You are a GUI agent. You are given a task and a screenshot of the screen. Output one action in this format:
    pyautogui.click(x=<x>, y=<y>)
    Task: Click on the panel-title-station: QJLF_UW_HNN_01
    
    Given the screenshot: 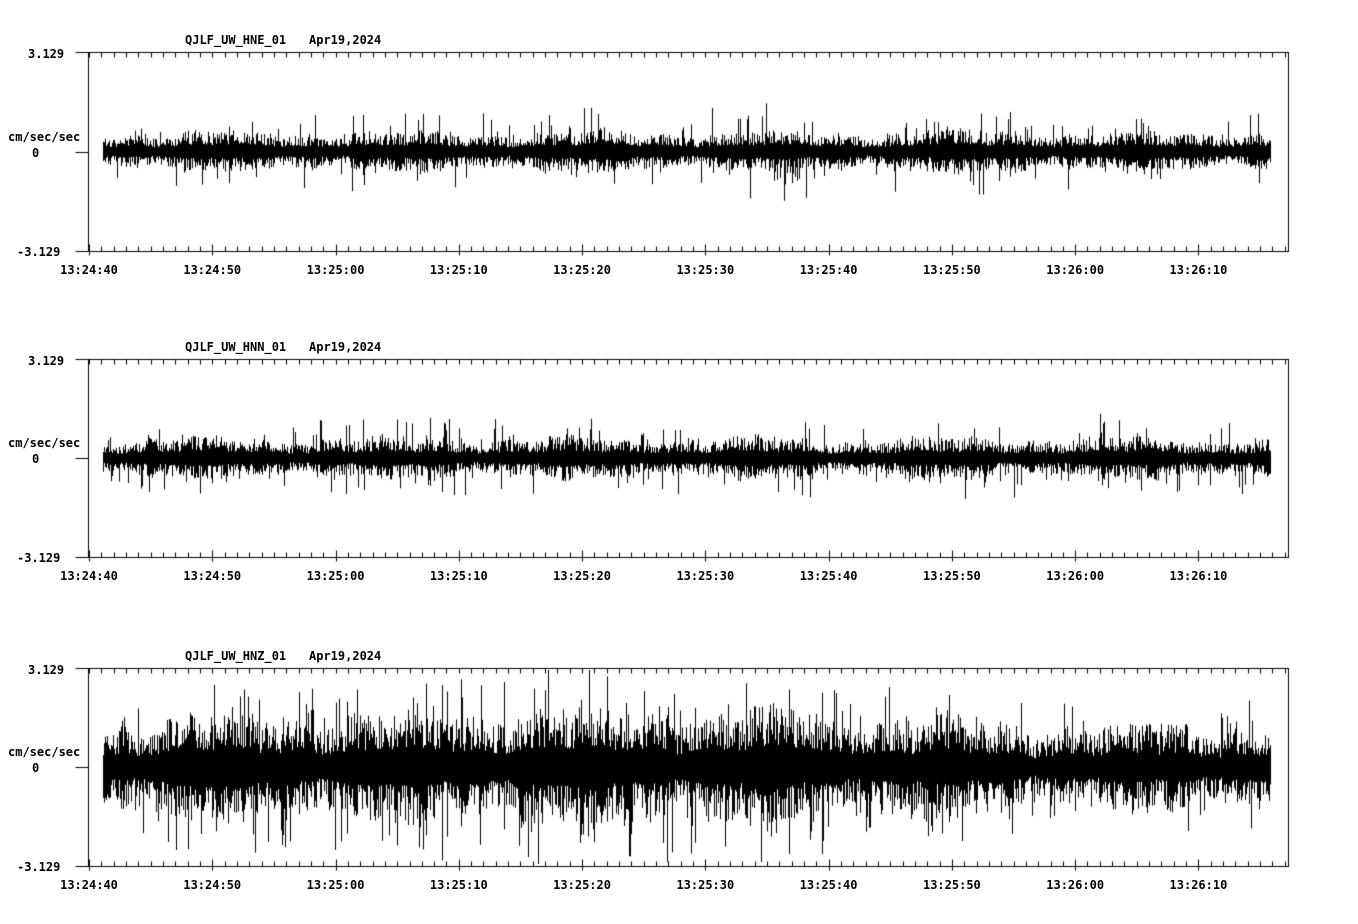 What is the action you would take?
    pyautogui.click(x=236, y=347)
    